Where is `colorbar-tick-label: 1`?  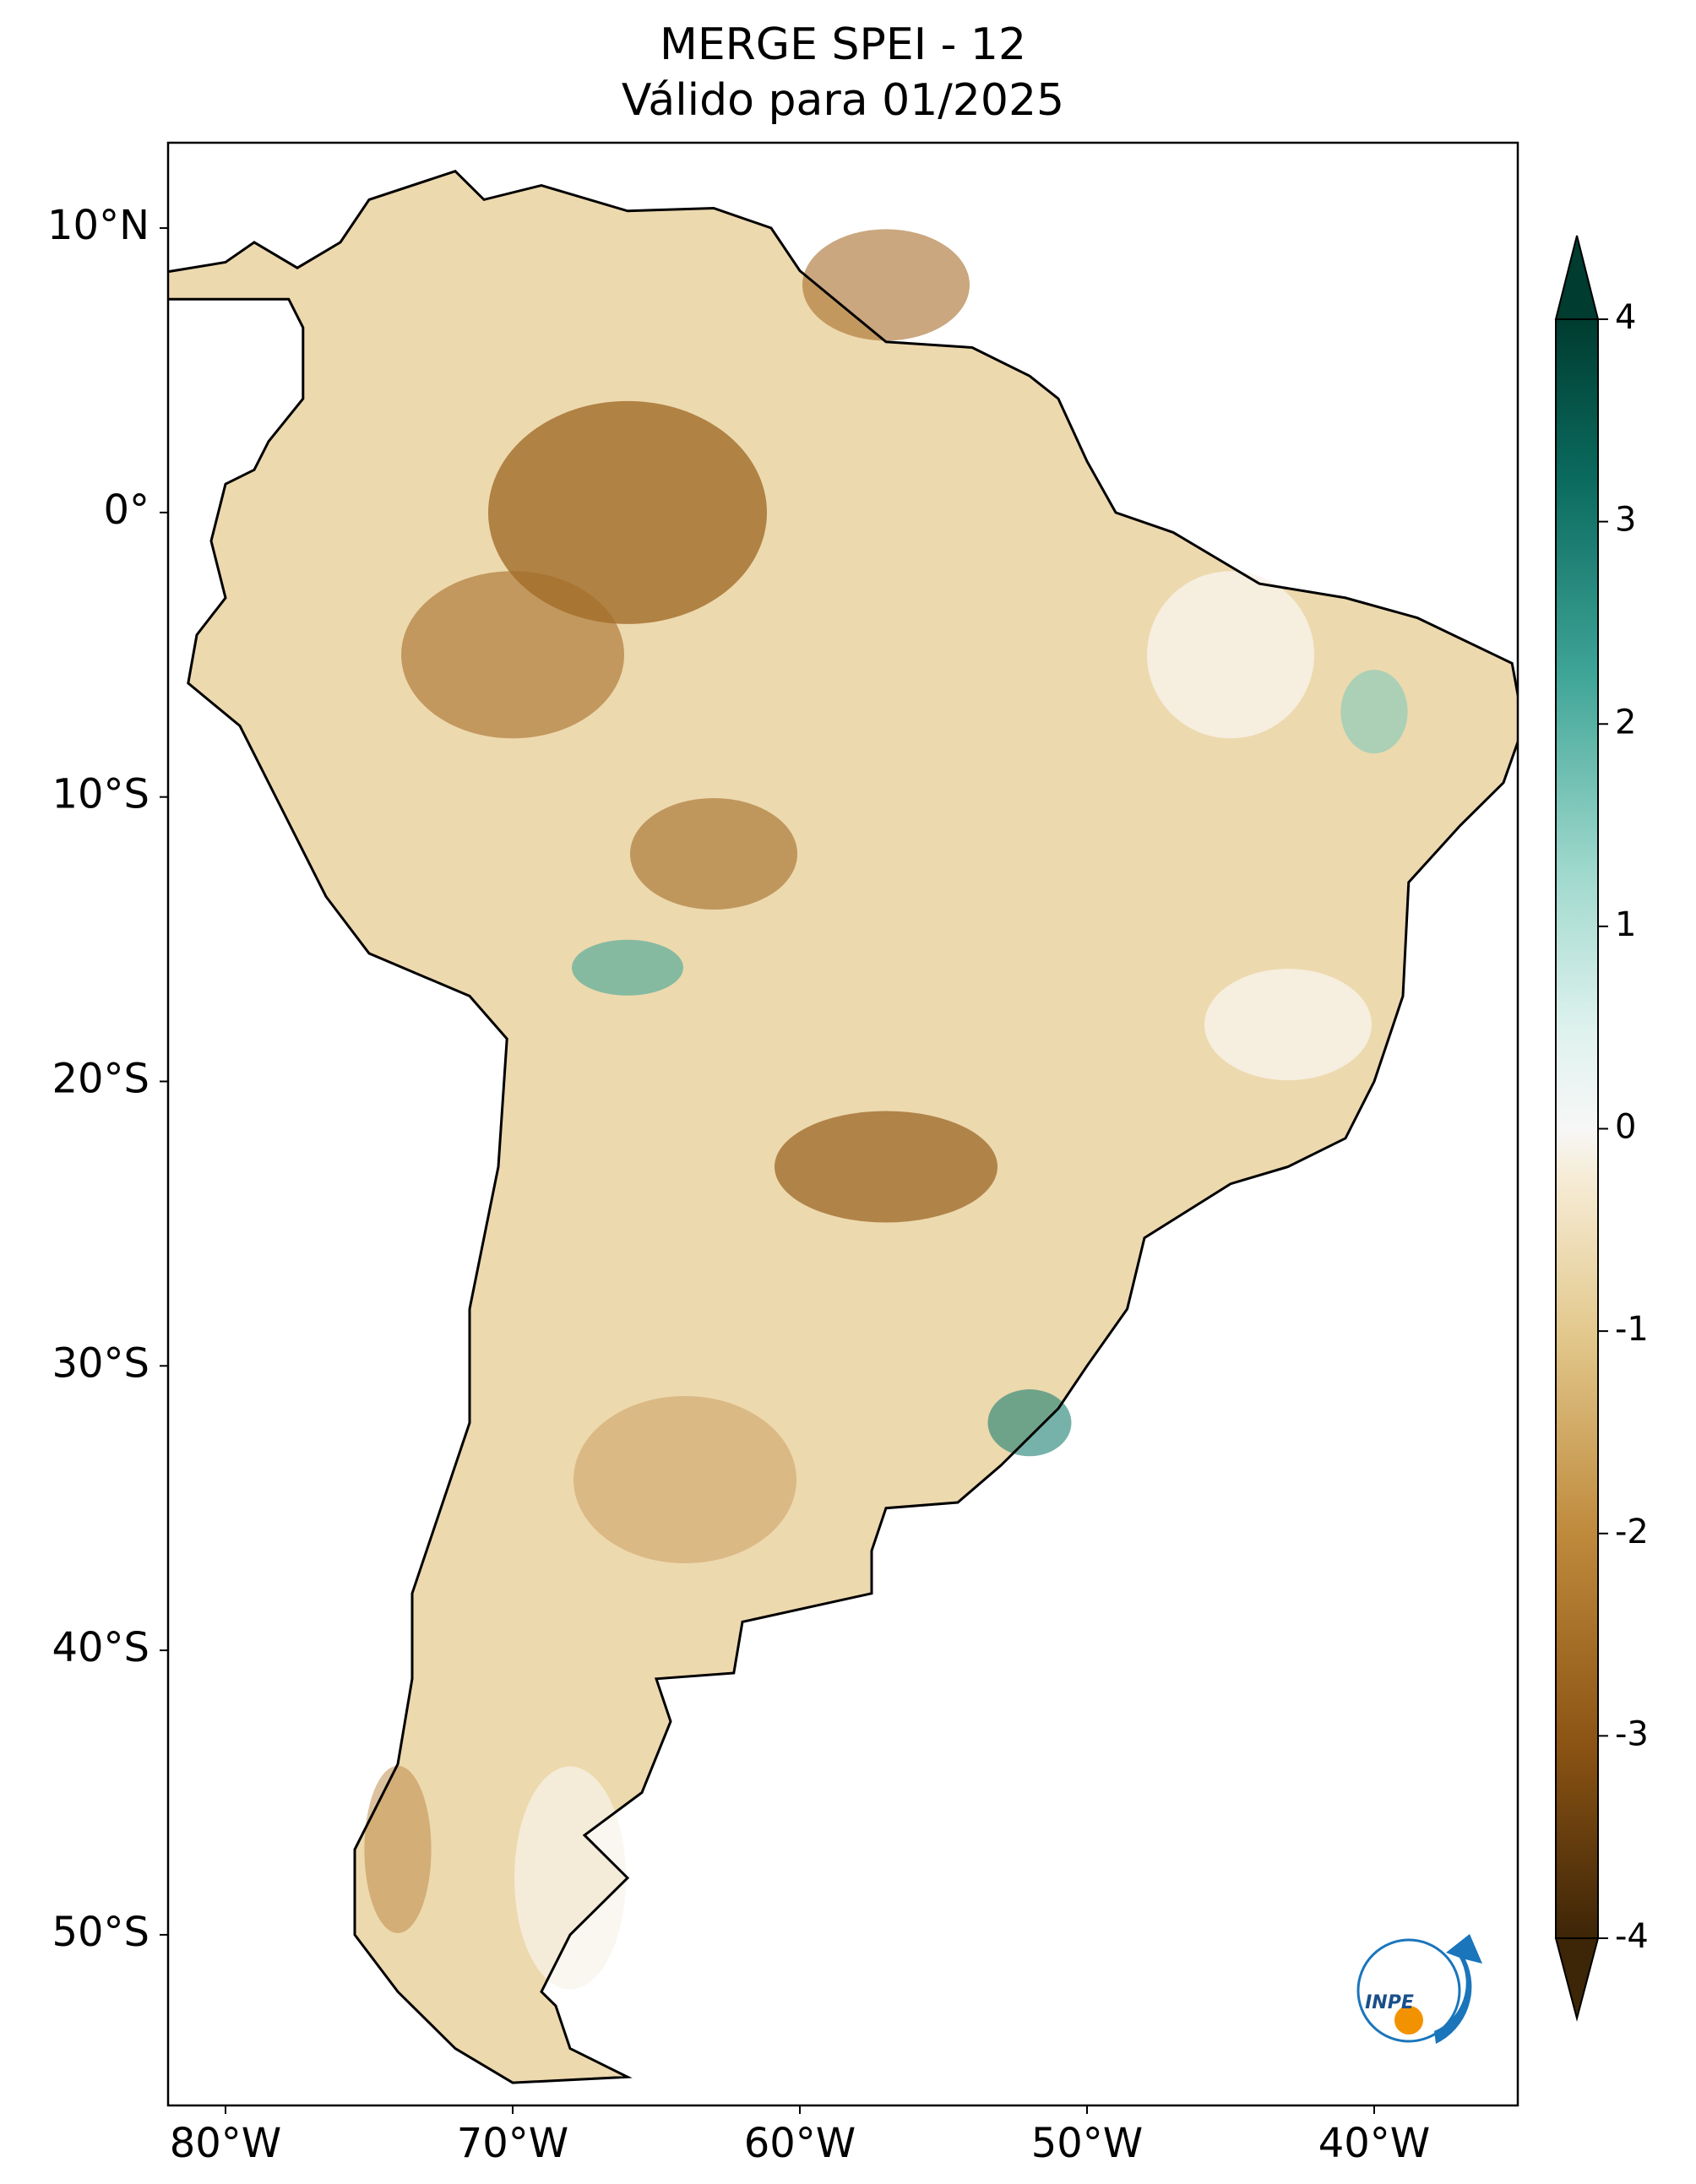 colorbar-tick-label: 1 is located at coordinates (1625, 925).